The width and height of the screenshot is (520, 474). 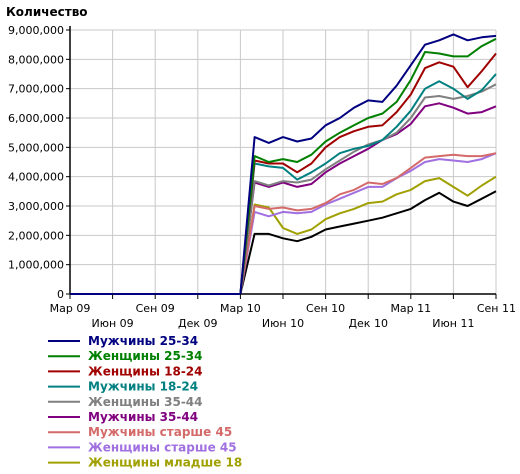 I want to click on x-tick-label: Мар 09, so click(x=70, y=308).